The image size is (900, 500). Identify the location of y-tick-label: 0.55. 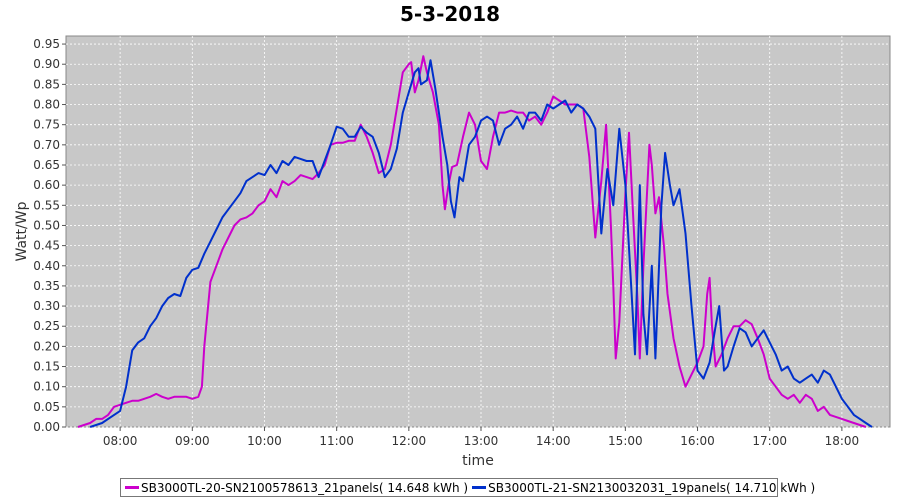
(46, 205).